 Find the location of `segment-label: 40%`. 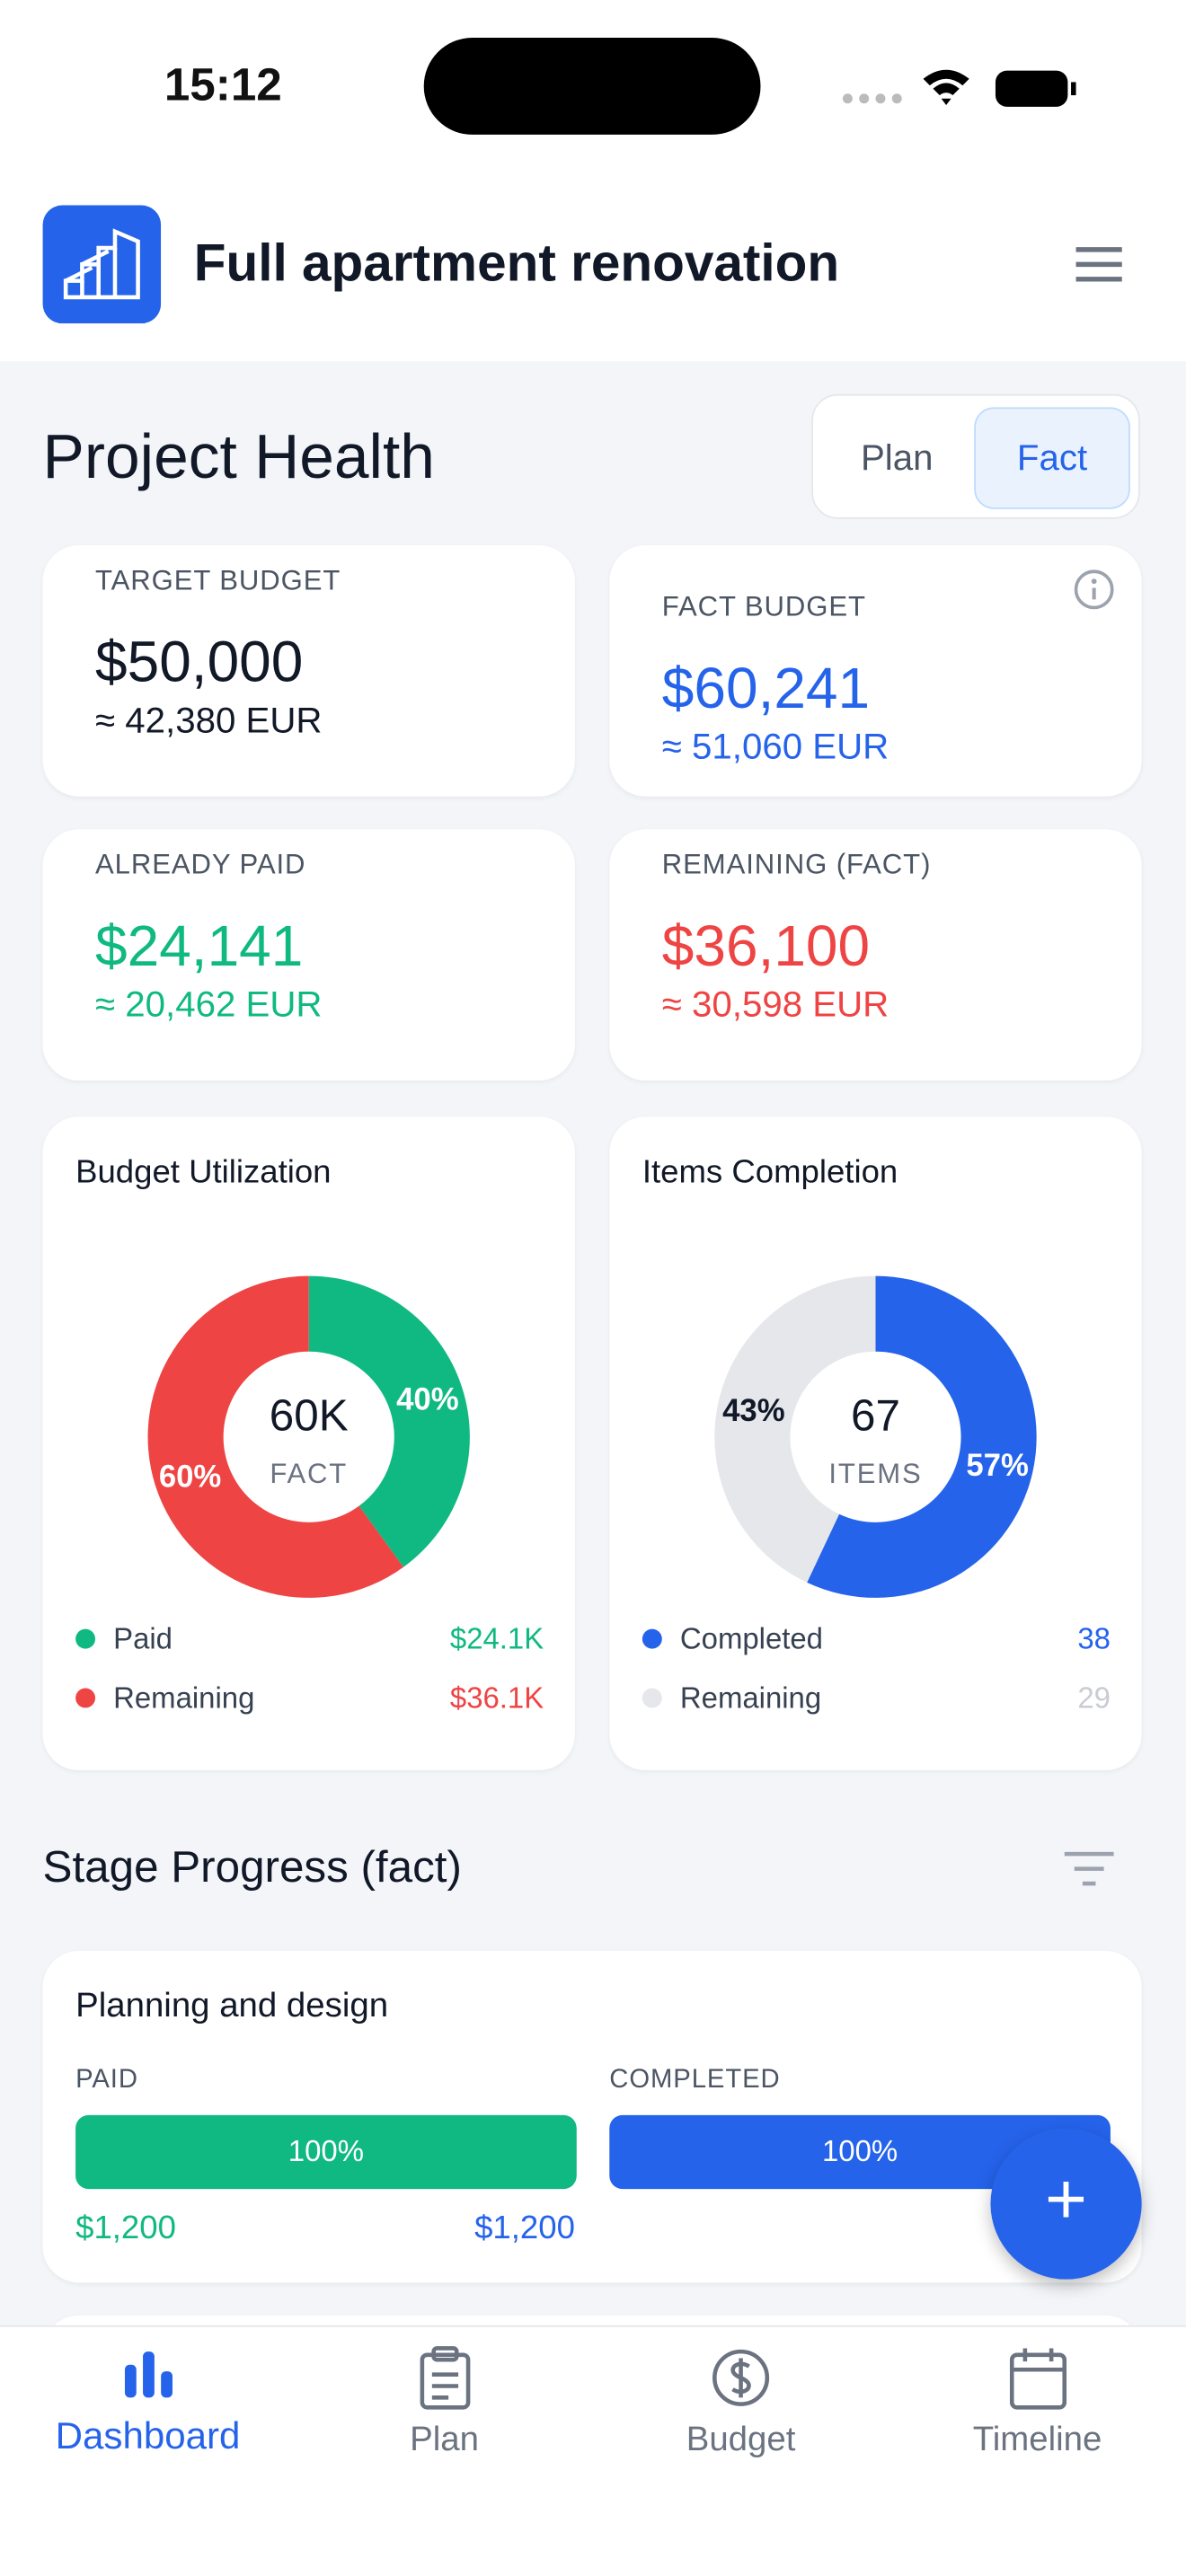

segment-label: 40% is located at coordinates (427, 1400).